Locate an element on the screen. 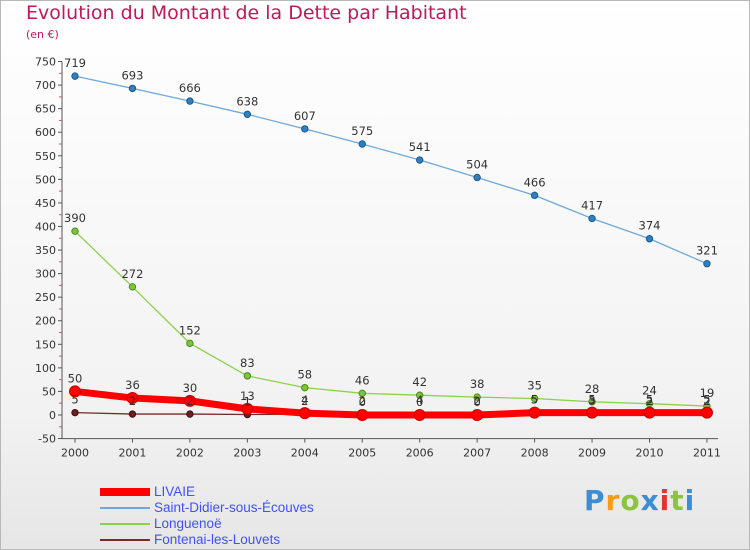  legend-label-longuenoe: Longuenoë is located at coordinates (188, 523).